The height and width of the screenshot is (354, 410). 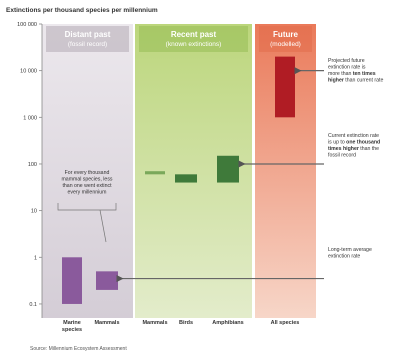 I want to click on y-tick-label: 100 000, so click(x=27, y=25).